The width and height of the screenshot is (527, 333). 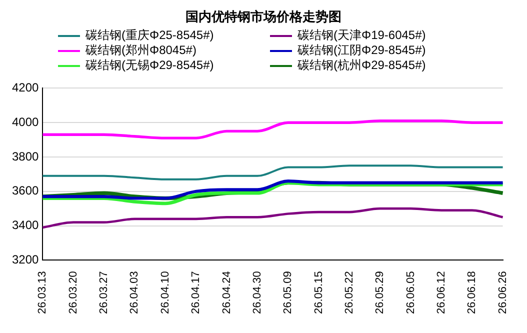 I want to click on legend-label: 碳结钢(江阴Φ29-8545#), so click(x=362, y=50).